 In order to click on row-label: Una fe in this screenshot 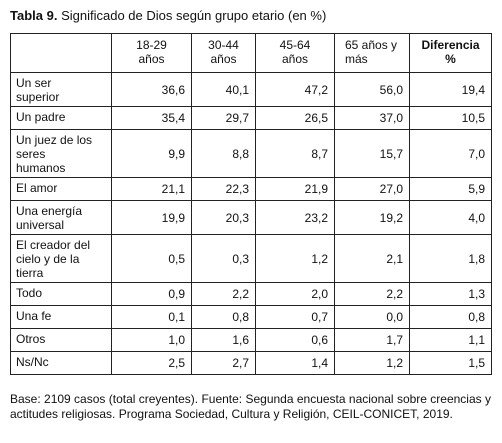, I will do `click(61, 317)`.